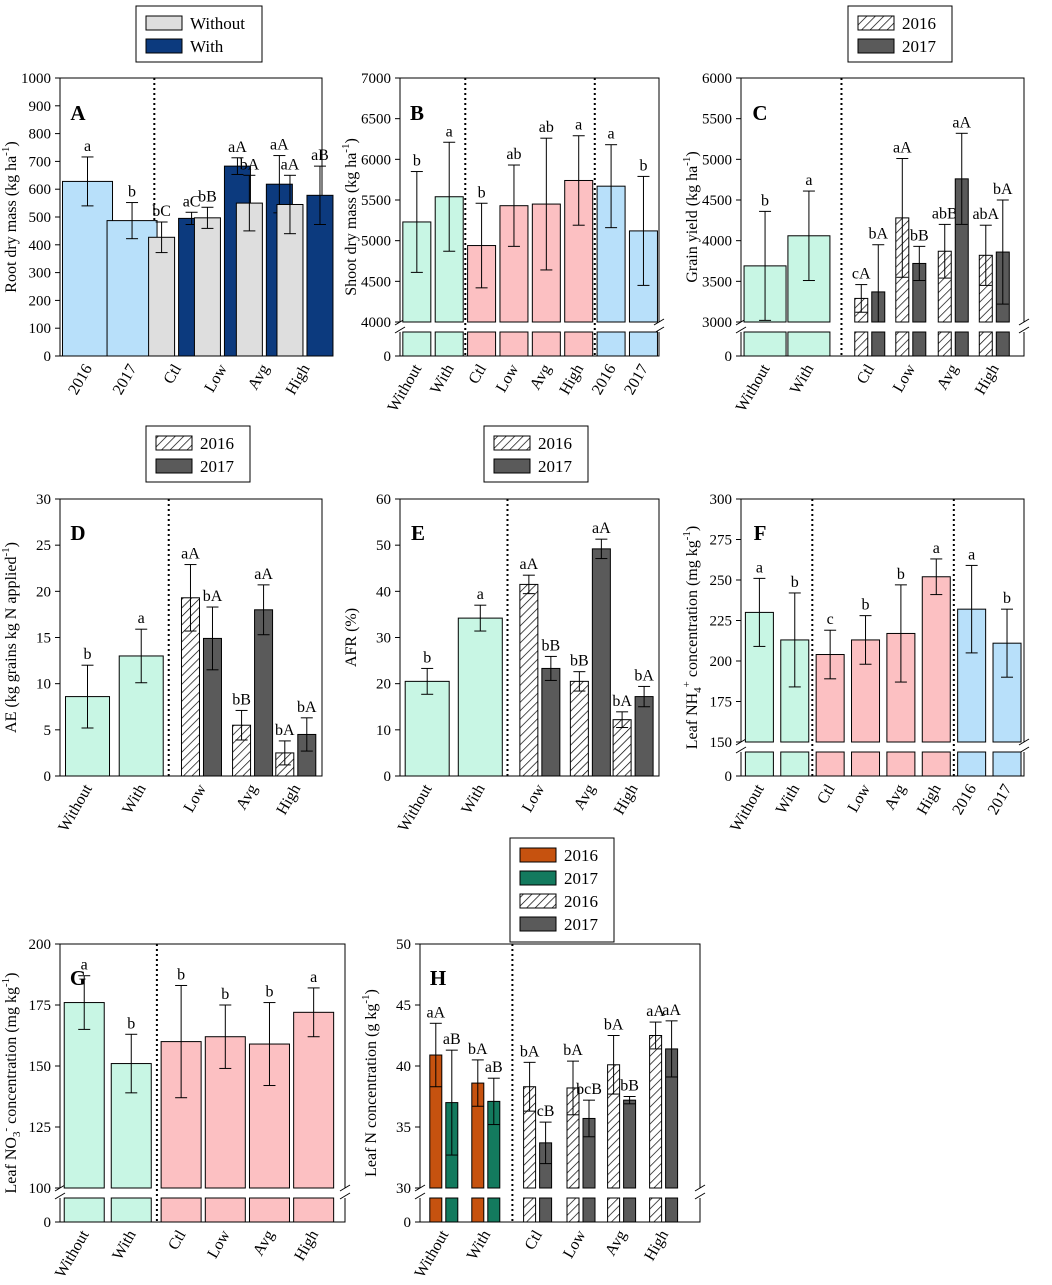 Image resolution: width=1052 pixels, height=1285 pixels. Describe the element at coordinates (43, 500) in the screenshot. I see `y-tick-label: 30` at that location.